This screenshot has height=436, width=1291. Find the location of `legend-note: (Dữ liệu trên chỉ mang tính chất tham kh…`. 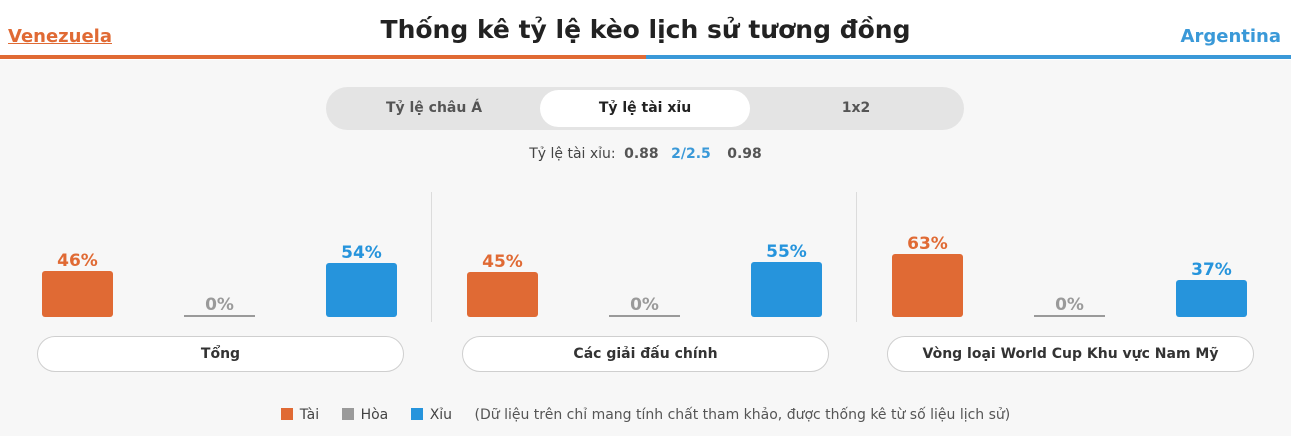

legend-note: (Dữ liệu trên chỉ mang tính chất tham kh… is located at coordinates (742, 415).